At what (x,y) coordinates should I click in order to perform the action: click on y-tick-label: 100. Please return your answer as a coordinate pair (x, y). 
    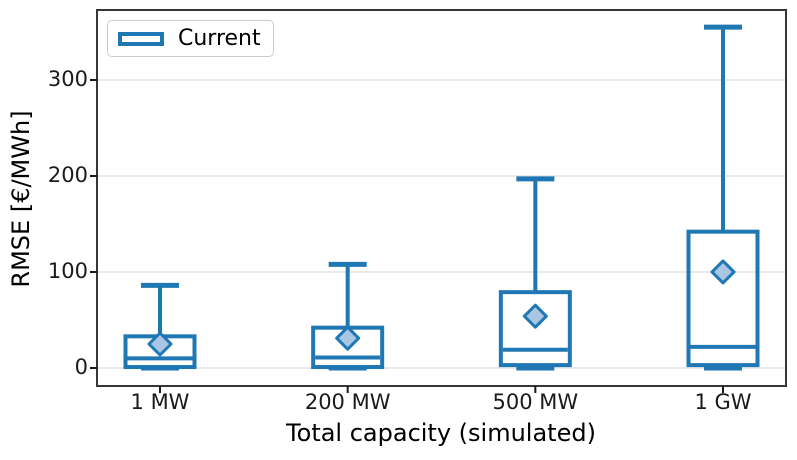
    Looking at the image, I should click on (67, 270).